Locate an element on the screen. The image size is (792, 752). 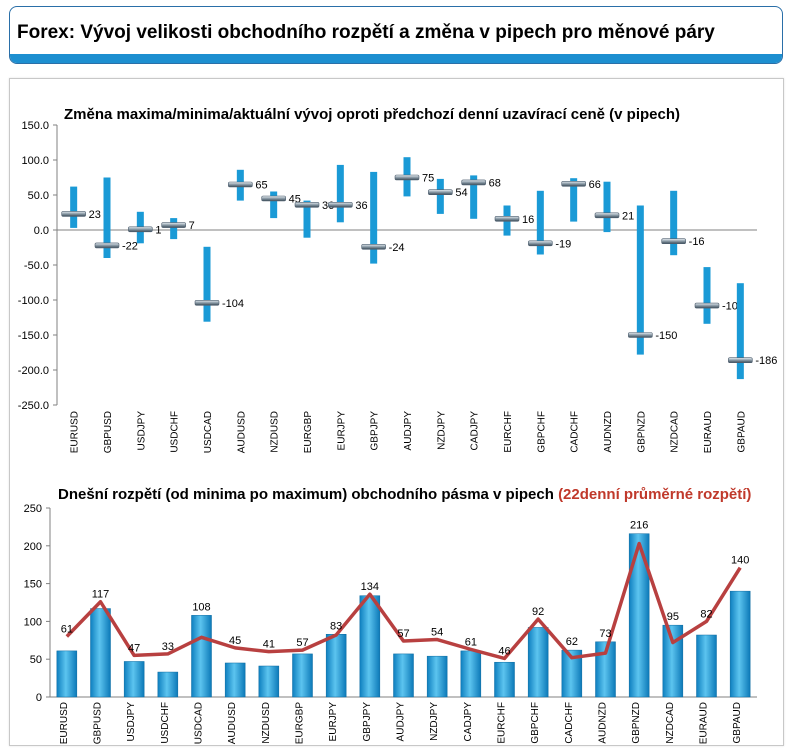
chart1-data-label: 66 is located at coordinates (595, 185).